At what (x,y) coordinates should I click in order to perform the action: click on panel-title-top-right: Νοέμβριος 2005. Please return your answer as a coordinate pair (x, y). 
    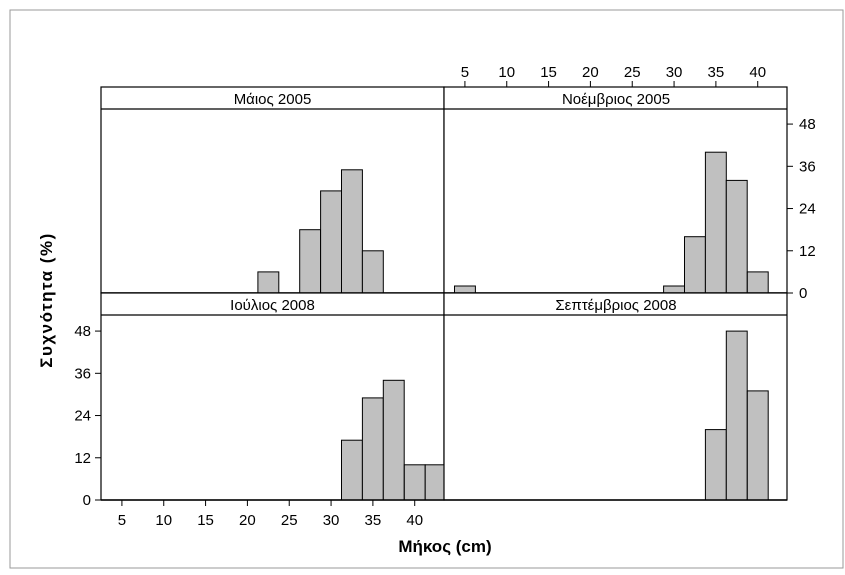
    Looking at the image, I should click on (616, 99).